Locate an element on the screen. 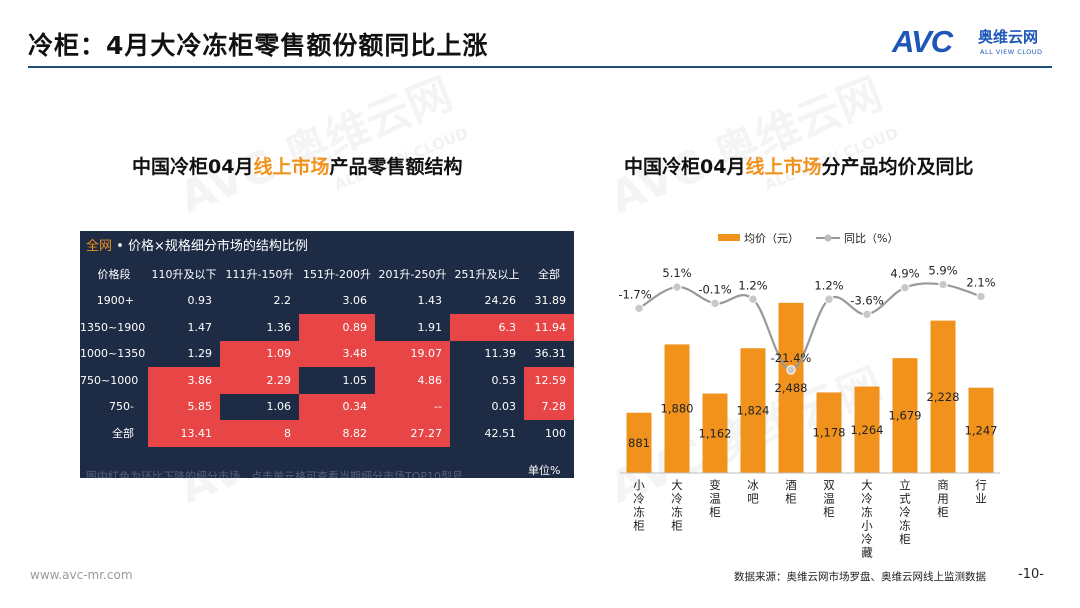 The image size is (1080, 608). legend-swatch-bar is located at coordinates (729, 237).